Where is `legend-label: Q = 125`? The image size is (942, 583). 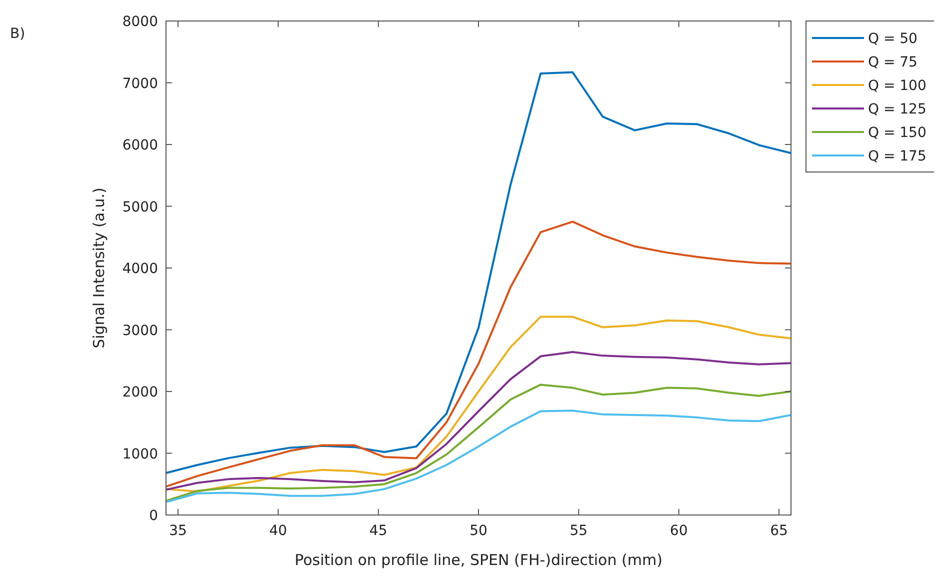 legend-label: Q = 125 is located at coordinates (897, 110).